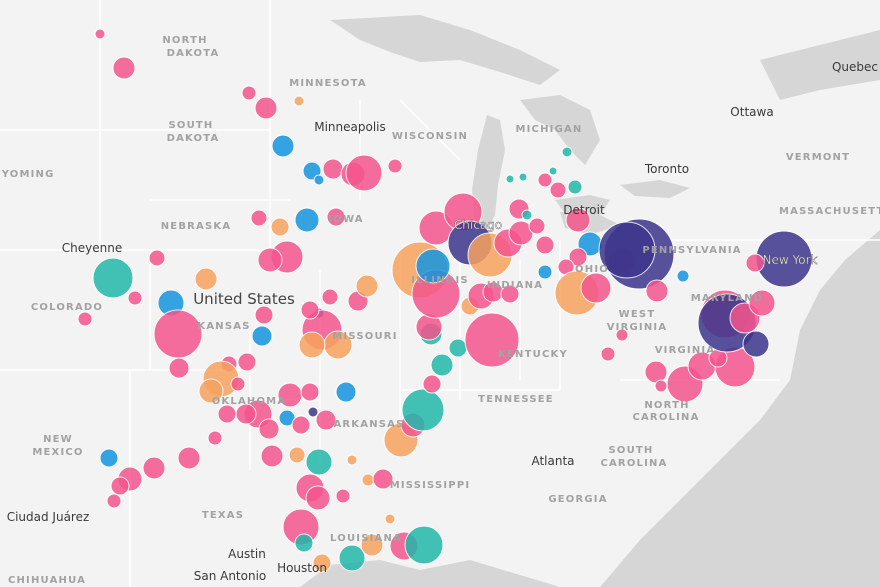 The image size is (880, 587). What do you see at coordinates (184, 40) in the screenshot?
I see `place-label: NORTH` at bounding box center [184, 40].